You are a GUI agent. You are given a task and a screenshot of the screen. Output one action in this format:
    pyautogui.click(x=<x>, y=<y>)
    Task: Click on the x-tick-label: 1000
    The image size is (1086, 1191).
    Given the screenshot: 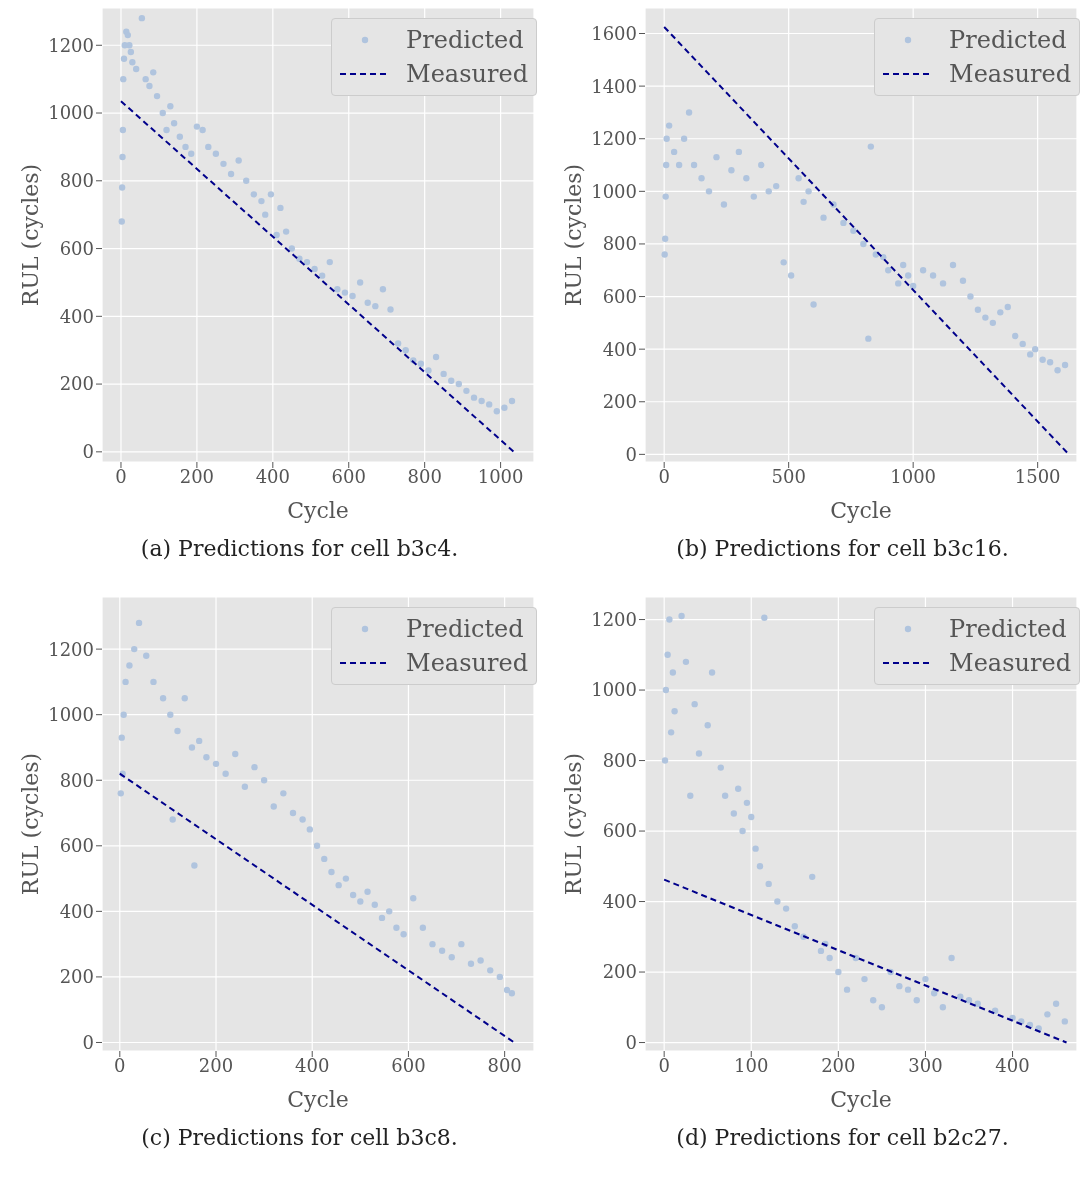 What is the action you would take?
    pyautogui.click(x=913, y=476)
    